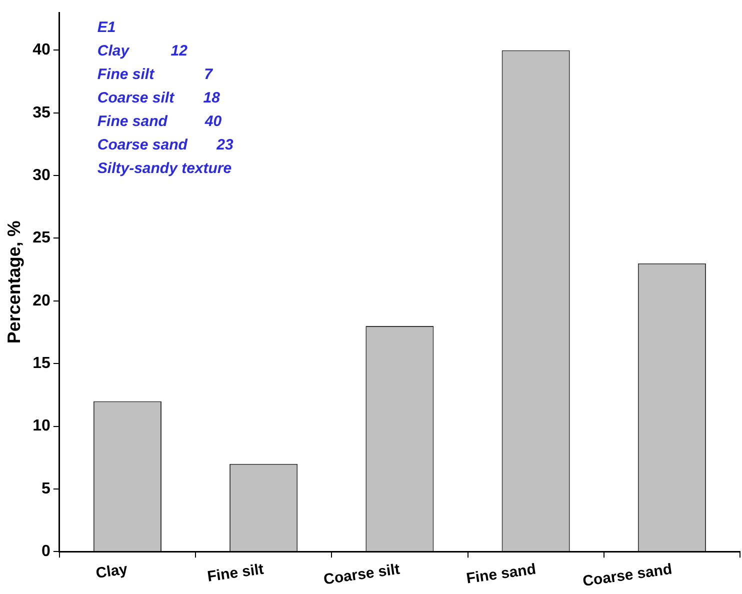  Describe the element at coordinates (159, 98) in the screenshot. I see `annotation: Coarse silt 18` at that location.